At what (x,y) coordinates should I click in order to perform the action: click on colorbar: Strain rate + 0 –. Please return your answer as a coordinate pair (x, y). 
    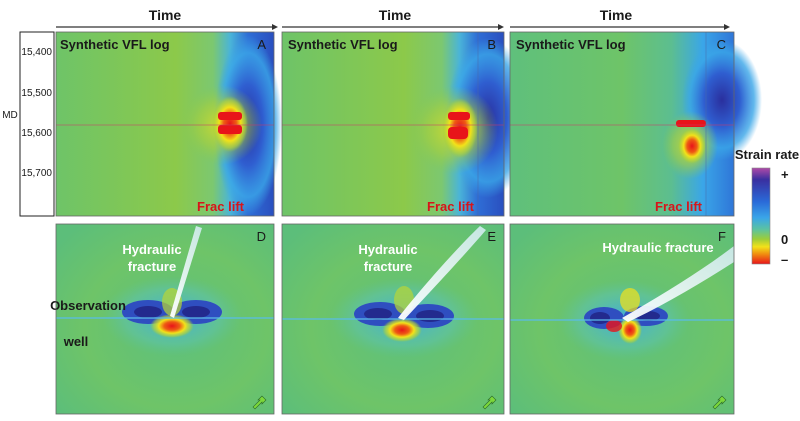
    Looking at the image, I should click on (767, 207).